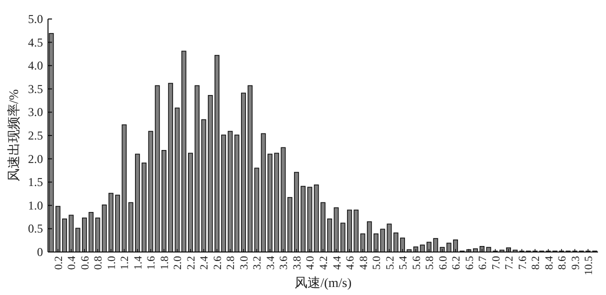 The image size is (606, 295). I want to click on y-tick-label: 3.0, so click(35, 112).